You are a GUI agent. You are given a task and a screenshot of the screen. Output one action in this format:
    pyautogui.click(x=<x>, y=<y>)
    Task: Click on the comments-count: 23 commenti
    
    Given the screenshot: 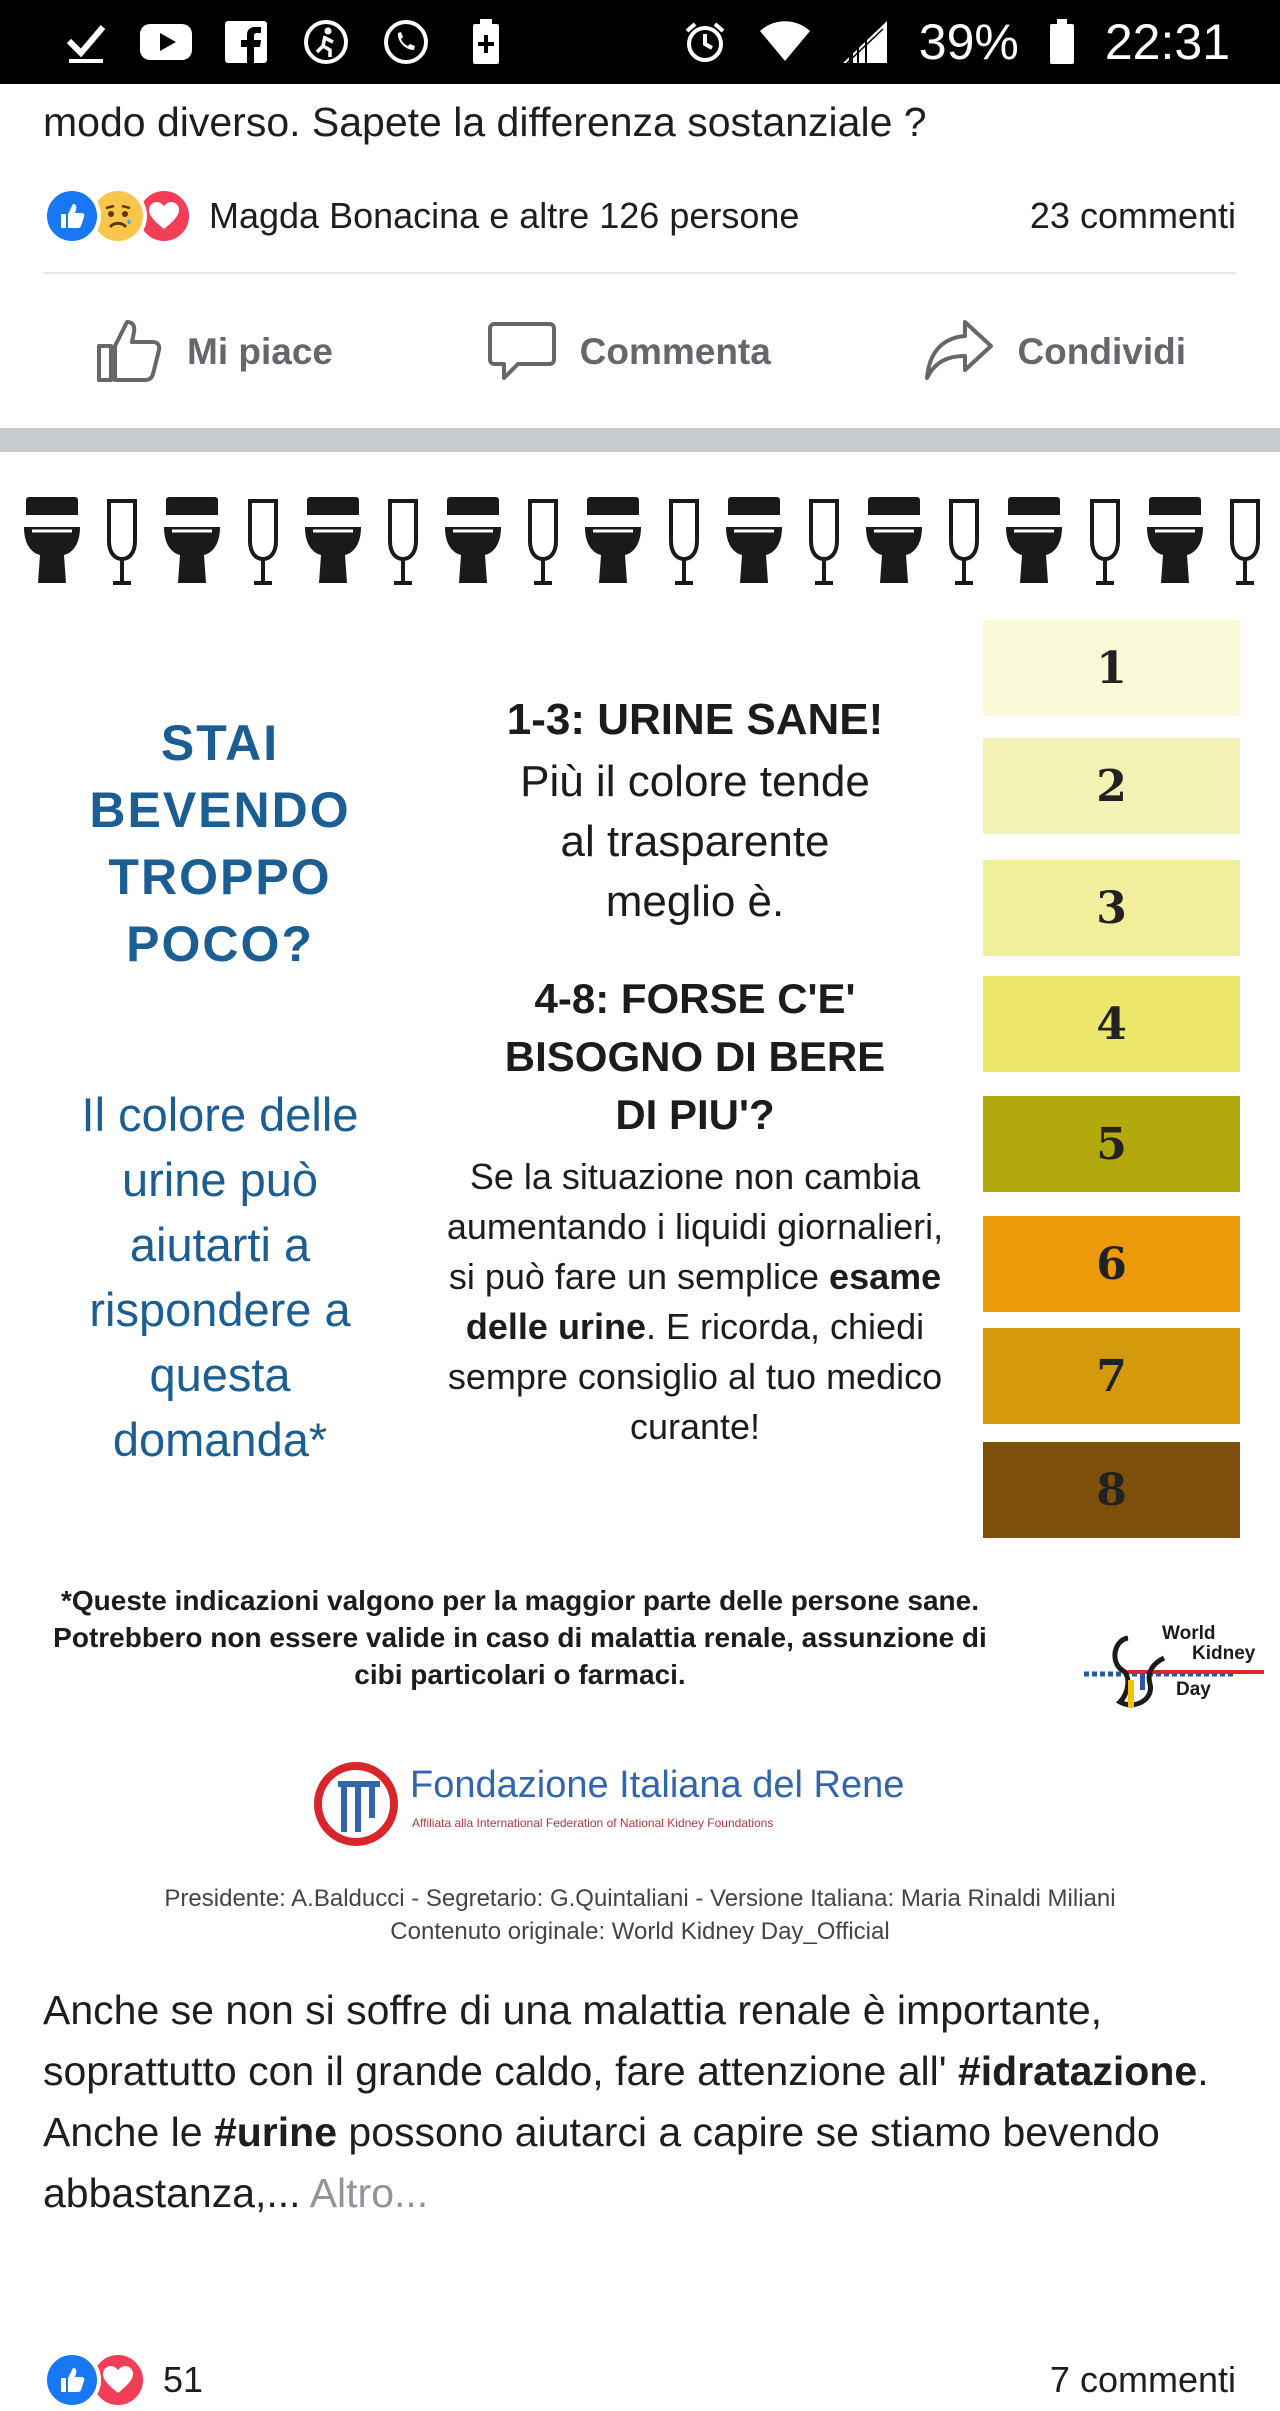 What is the action you would take?
    pyautogui.click(x=1132, y=215)
    